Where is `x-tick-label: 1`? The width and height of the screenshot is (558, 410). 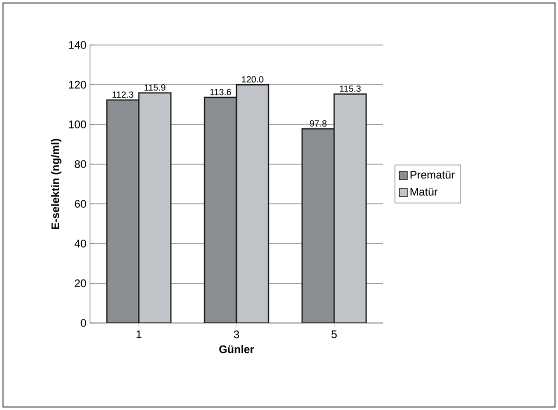 x-tick-label: 1 is located at coordinates (139, 334).